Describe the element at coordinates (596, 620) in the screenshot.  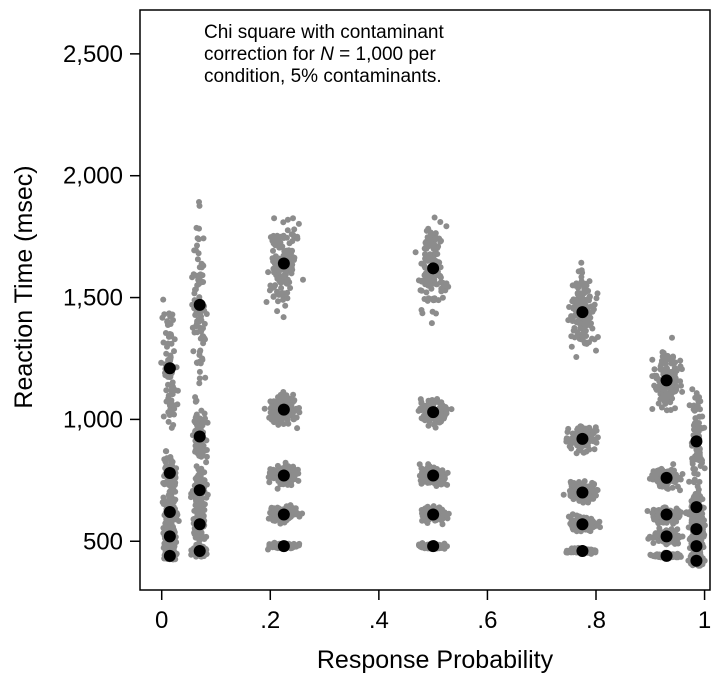
I see `x-tick-label: .8` at that location.